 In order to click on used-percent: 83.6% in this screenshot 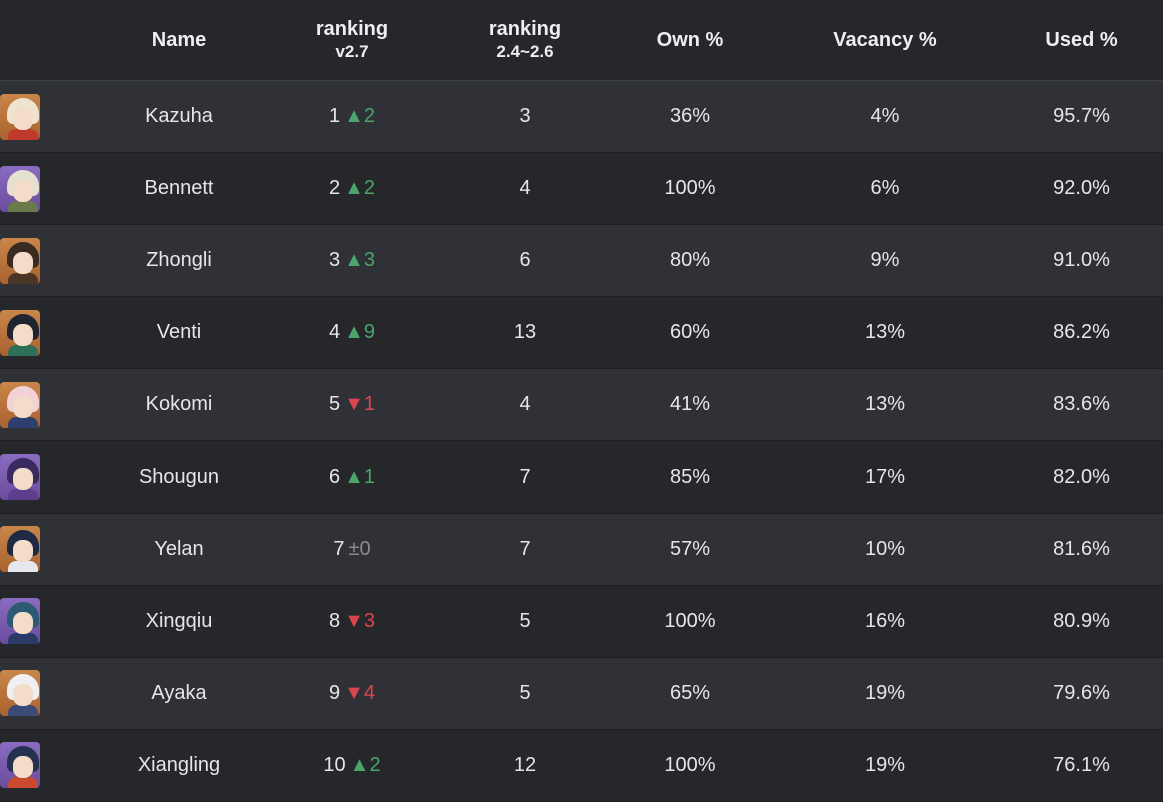, I will do `click(1081, 404)`.